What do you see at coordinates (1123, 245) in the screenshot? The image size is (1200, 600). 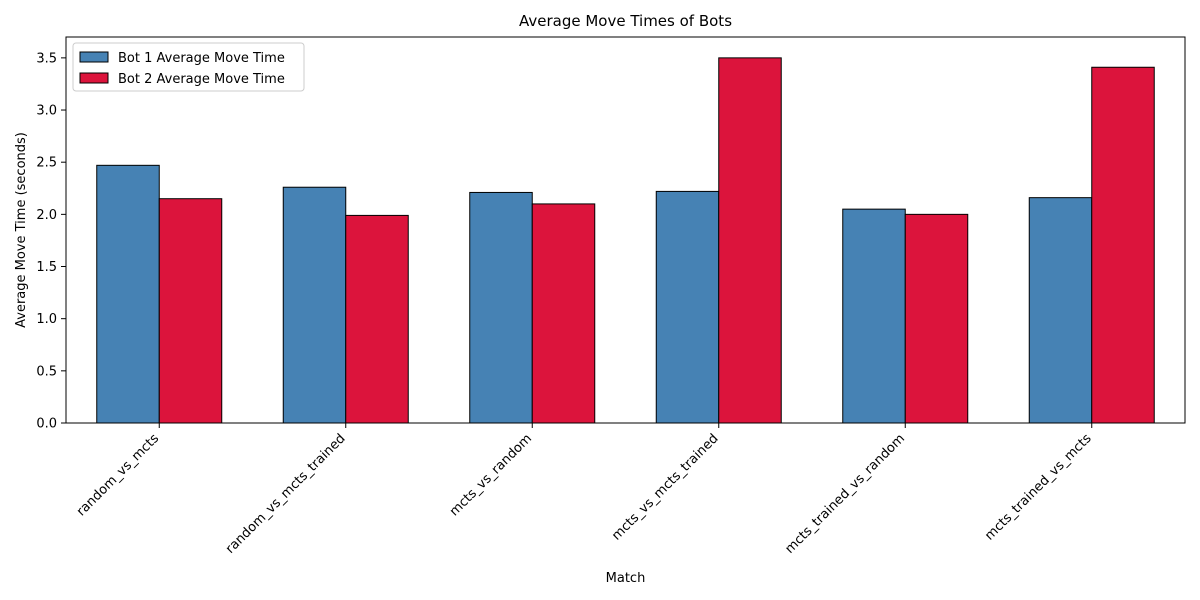 I see `bar-series2-mcts_trained_vs_mcts` at bounding box center [1123, 245].